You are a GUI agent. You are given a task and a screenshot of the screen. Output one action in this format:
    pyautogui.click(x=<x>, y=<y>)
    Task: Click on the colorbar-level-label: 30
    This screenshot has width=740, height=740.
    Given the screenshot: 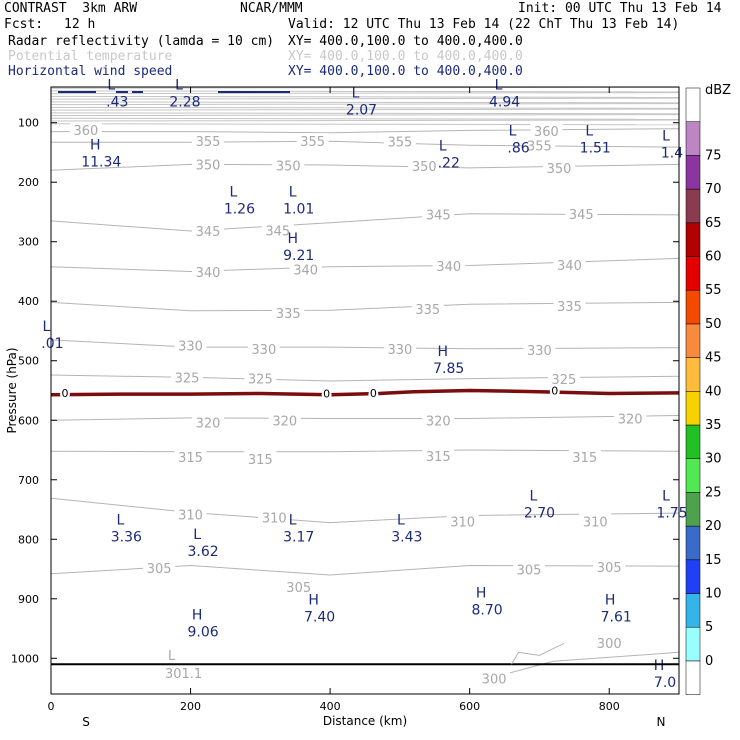 What is the action you would take?
    pyautogui.click(x=713, y=459)
    